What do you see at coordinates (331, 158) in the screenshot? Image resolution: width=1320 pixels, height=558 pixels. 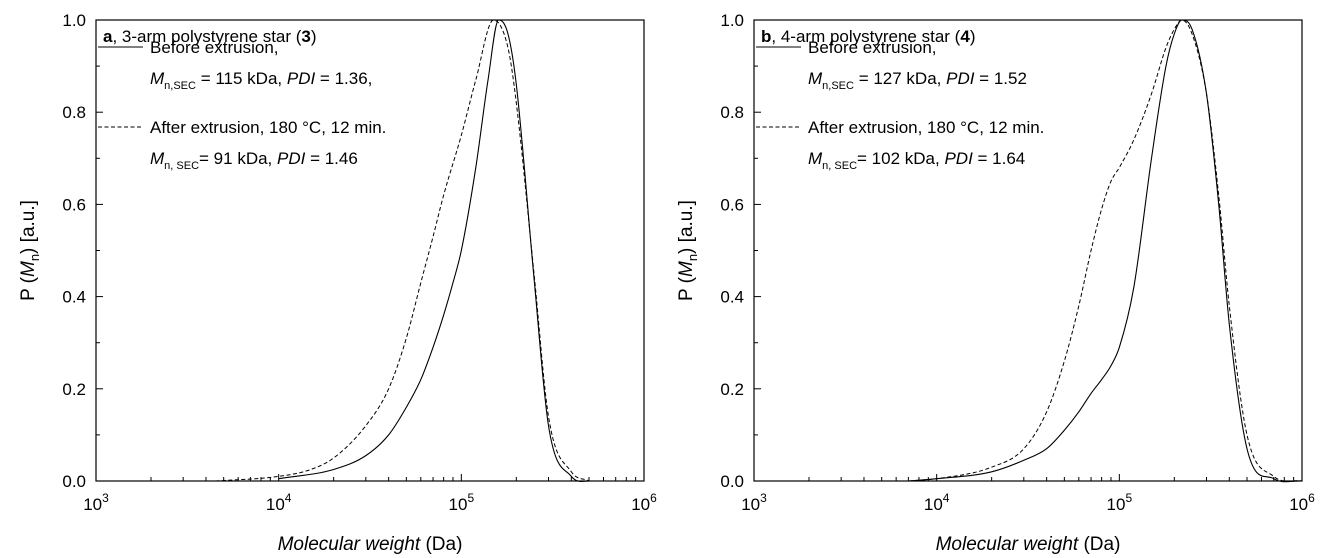 I see `legend-pdi-value: = 1.46` at bounding box center [331, 158].